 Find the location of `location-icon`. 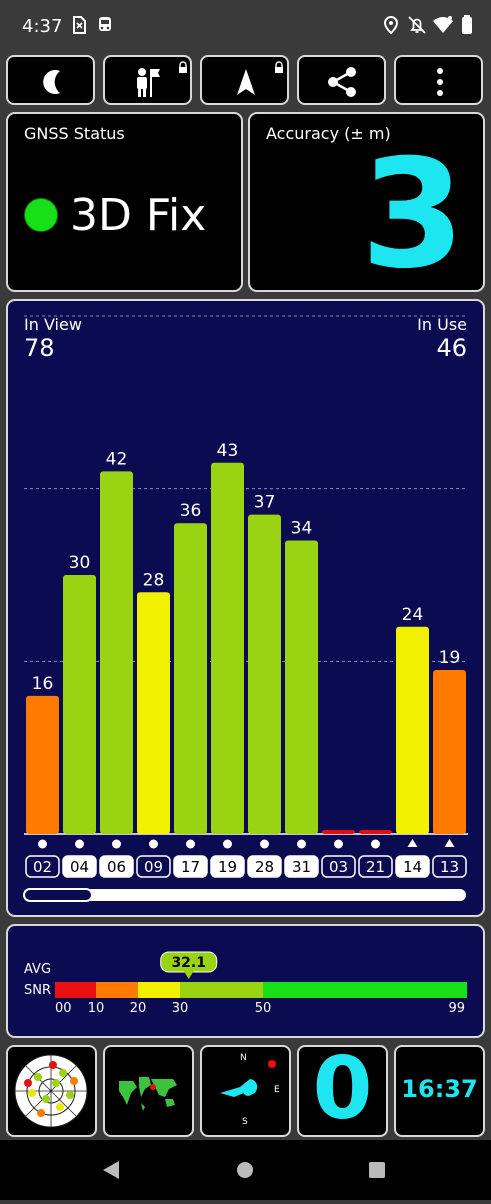

location-icon is located at coordinates (391, 25).